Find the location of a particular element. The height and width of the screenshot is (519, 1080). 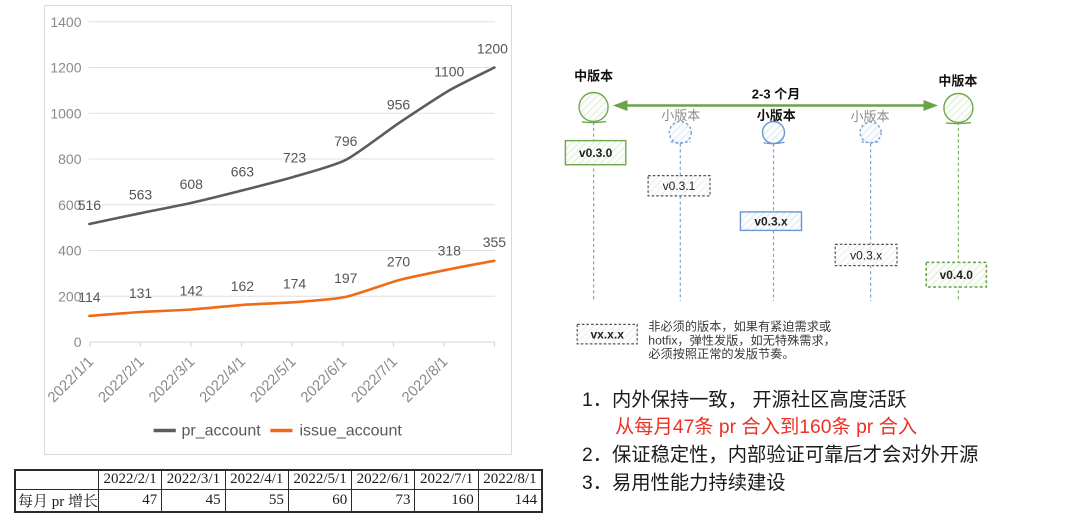

svg-text: 必须按照正常的发版节奏。 is located at coordinates (721, 353).